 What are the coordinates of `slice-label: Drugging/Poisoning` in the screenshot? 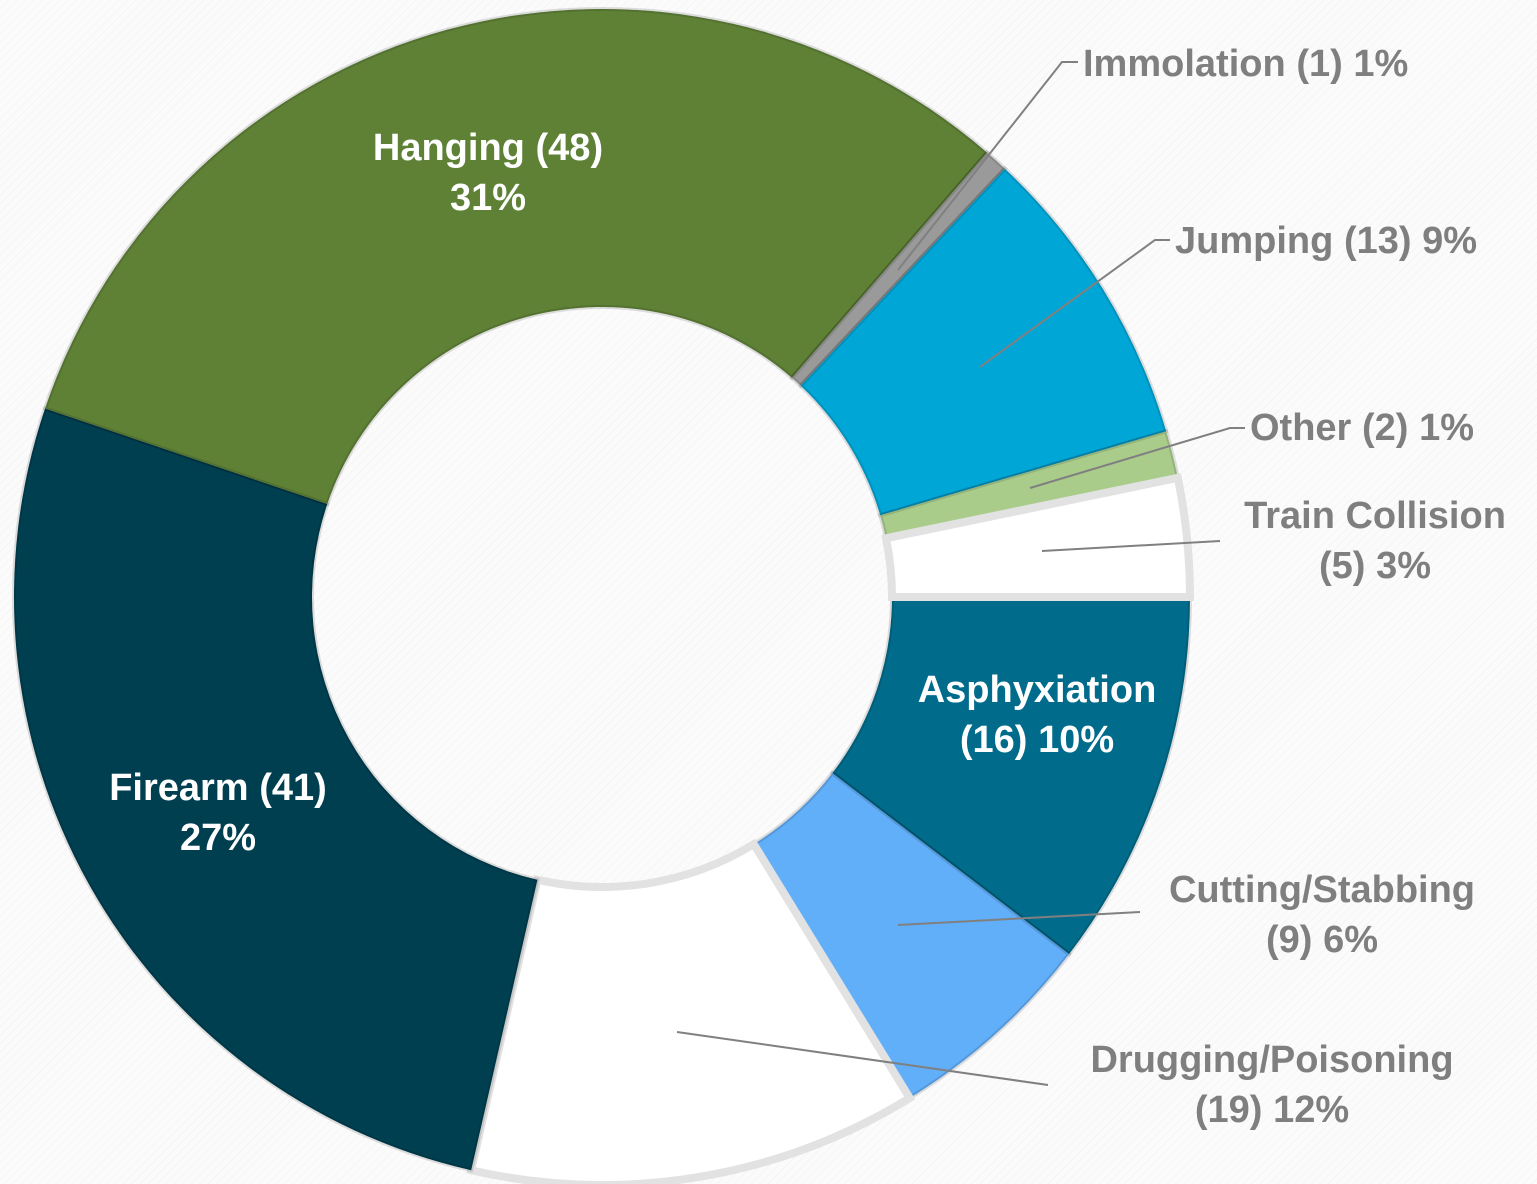 It's located at (1271, 1060).